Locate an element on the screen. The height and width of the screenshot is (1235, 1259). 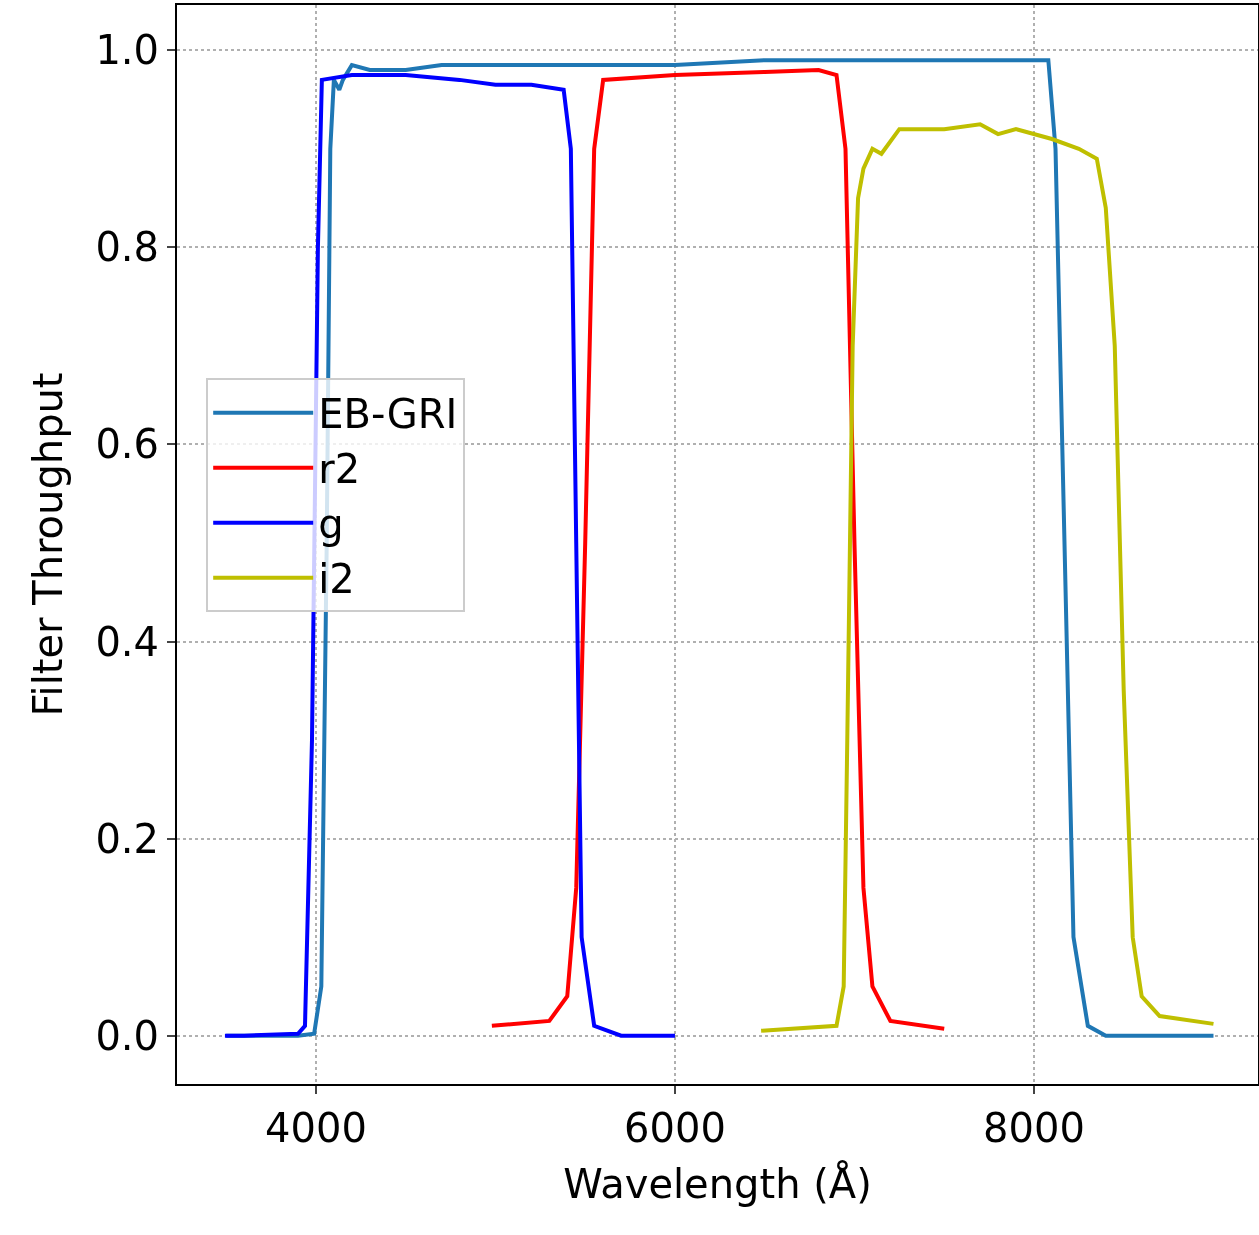
y-tick-label: 1.0 is located at coordinates (127, 50).